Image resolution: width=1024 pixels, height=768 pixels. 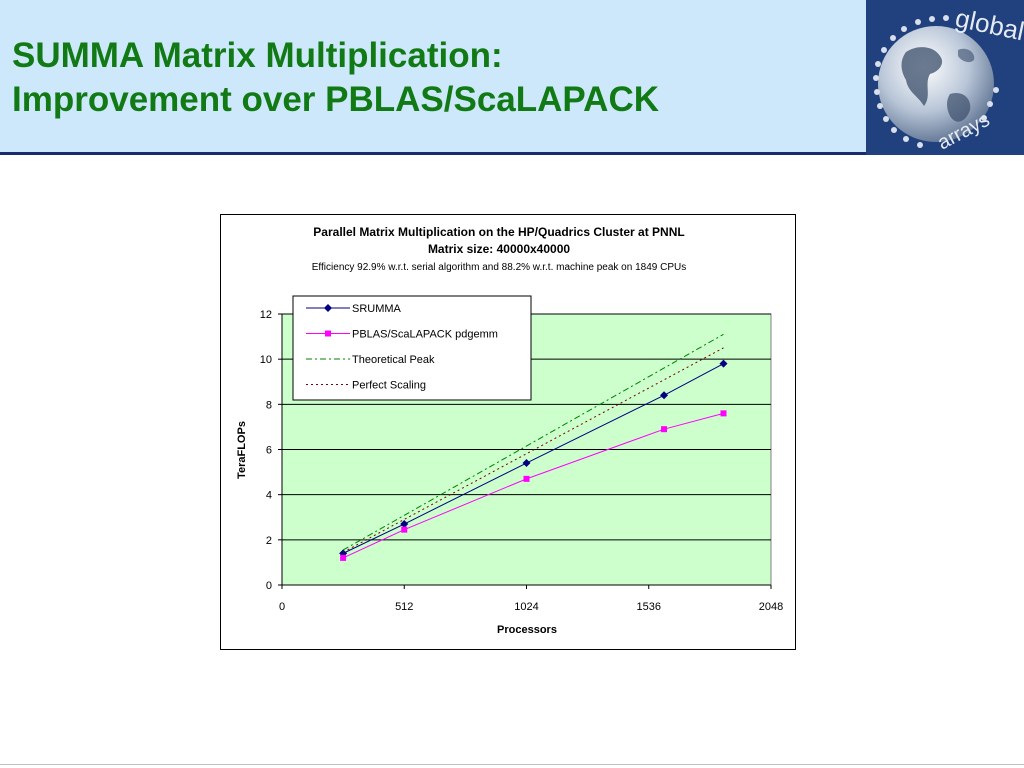 I want to click on legend-label: Perfect Scaling, so click(x=389, y=386).